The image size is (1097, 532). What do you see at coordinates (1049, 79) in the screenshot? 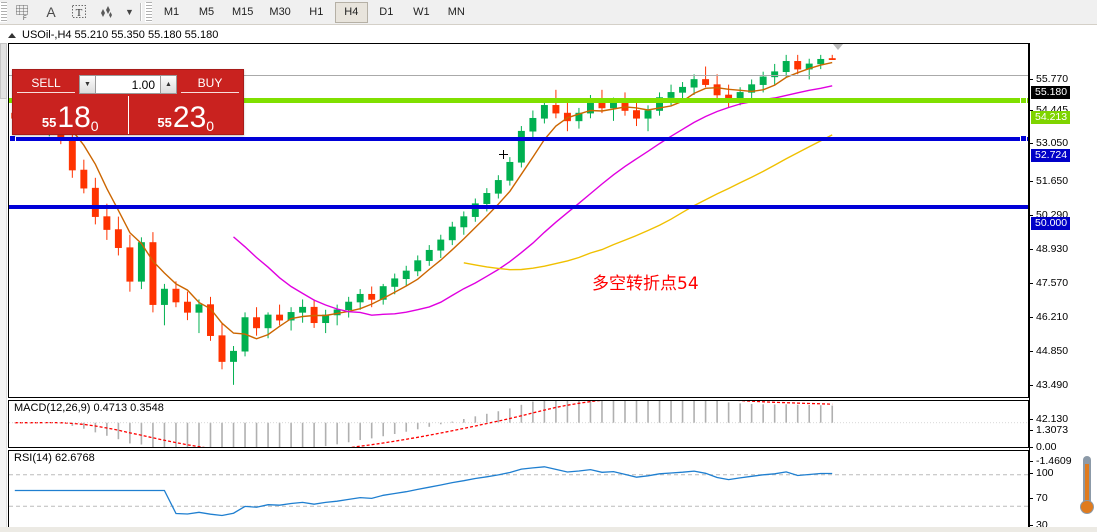
I see `price-axis-tick: 55.770` at bounding box center [1049, 79].